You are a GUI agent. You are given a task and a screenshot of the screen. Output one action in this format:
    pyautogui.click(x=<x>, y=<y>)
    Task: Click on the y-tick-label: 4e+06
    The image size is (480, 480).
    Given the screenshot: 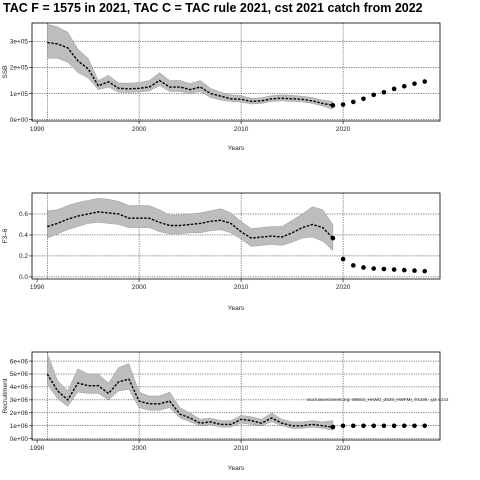 What is the action you would take?
    pyautogui.click(x=19, y=387)
    